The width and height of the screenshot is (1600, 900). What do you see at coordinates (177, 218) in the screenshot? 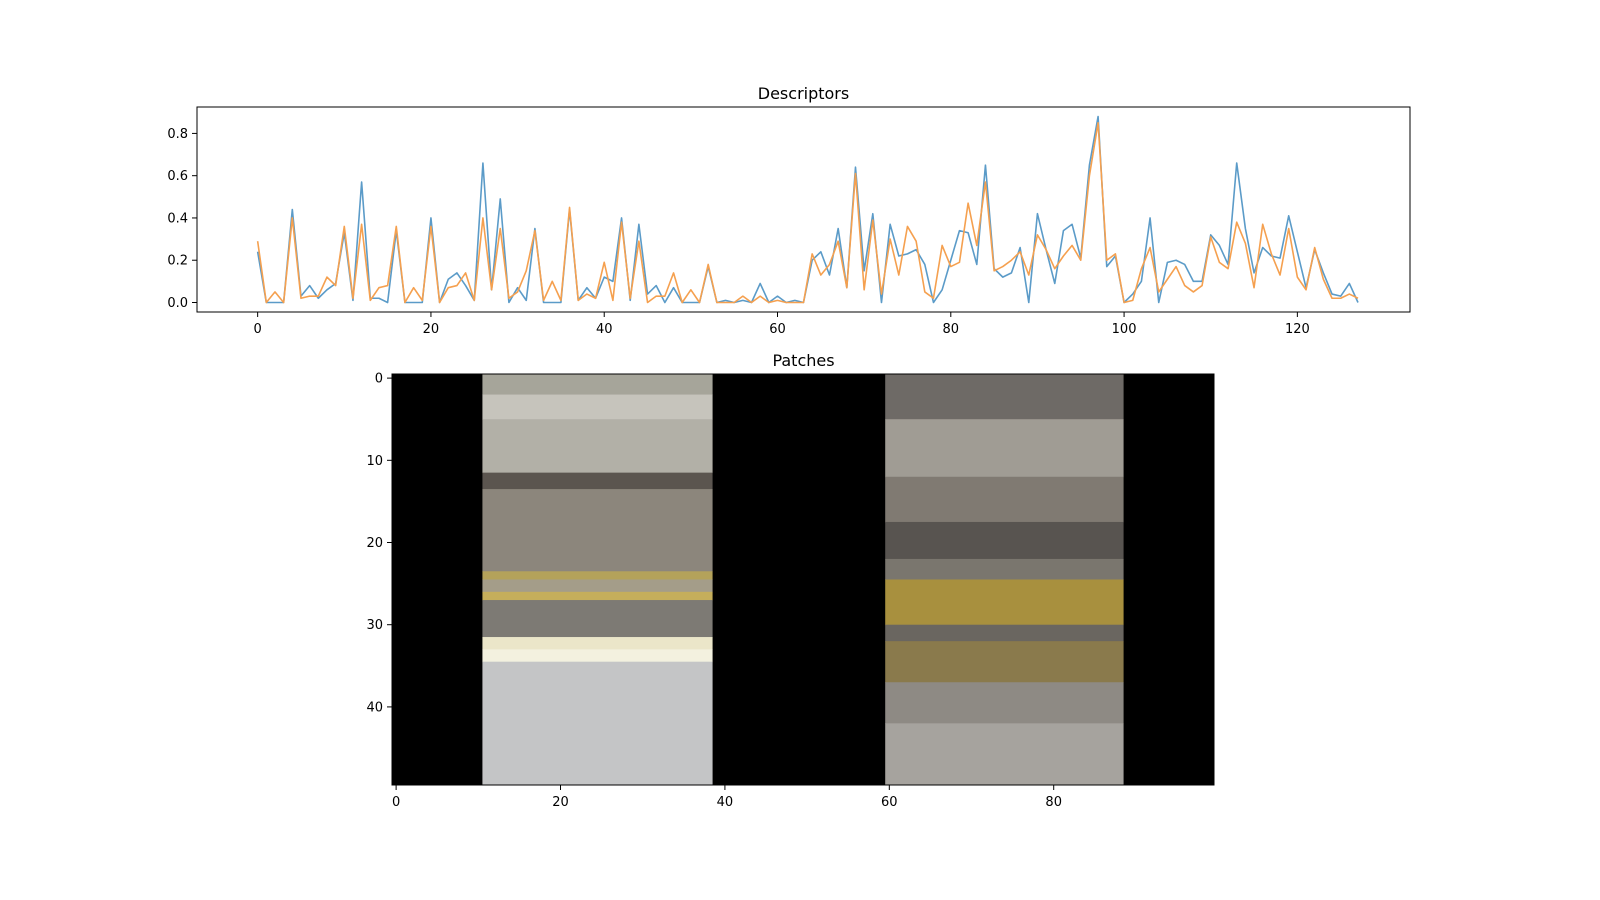
I see `y-tick-label: 0.4` at bounding box center [177, 218].